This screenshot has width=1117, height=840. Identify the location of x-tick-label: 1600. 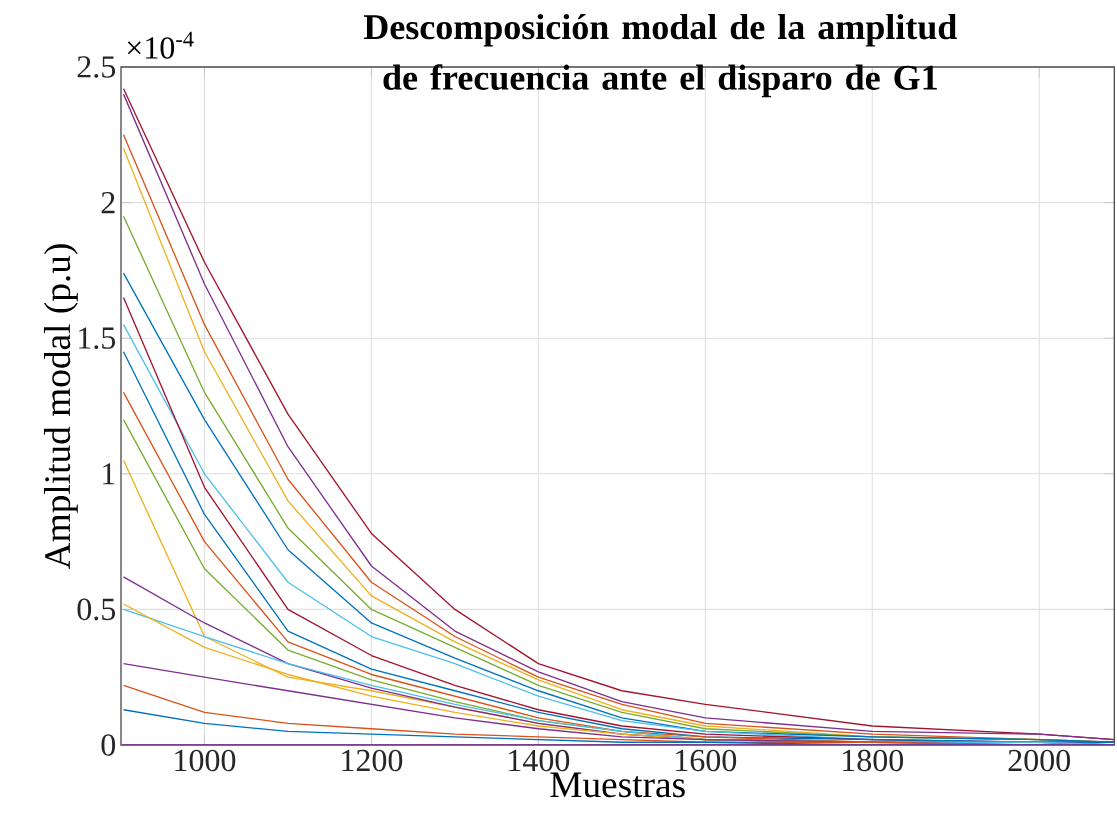
(706, 760).